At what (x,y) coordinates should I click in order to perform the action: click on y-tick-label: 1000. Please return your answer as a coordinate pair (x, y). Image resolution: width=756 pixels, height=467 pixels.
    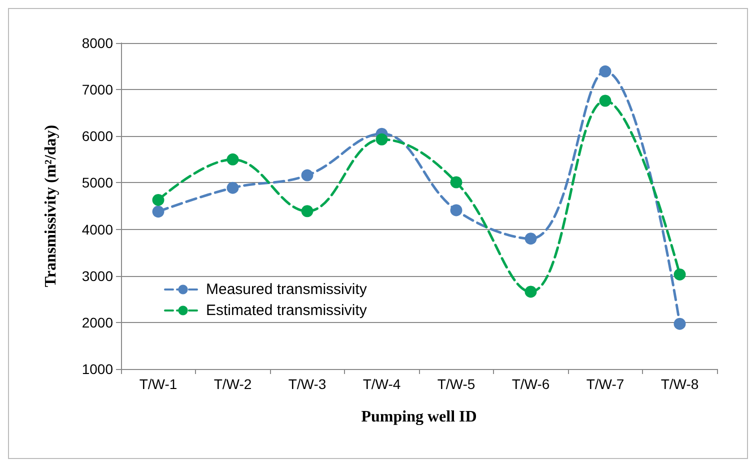
    Looking at the image, I should click on (98, 369).